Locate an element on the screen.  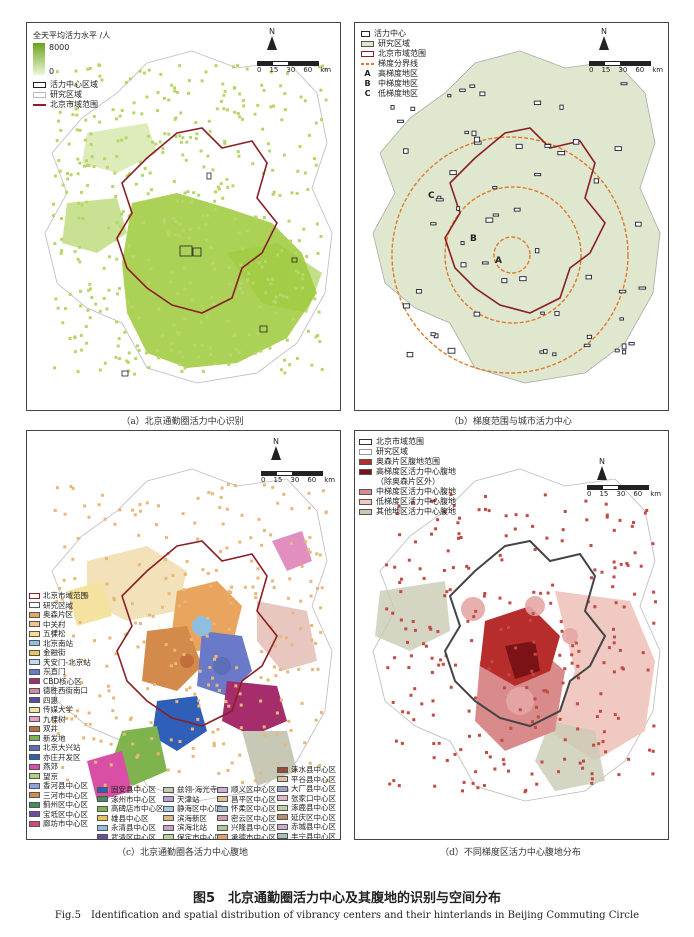
legend-c-label: 北京市域范围 is located at coordinates (65, 595).